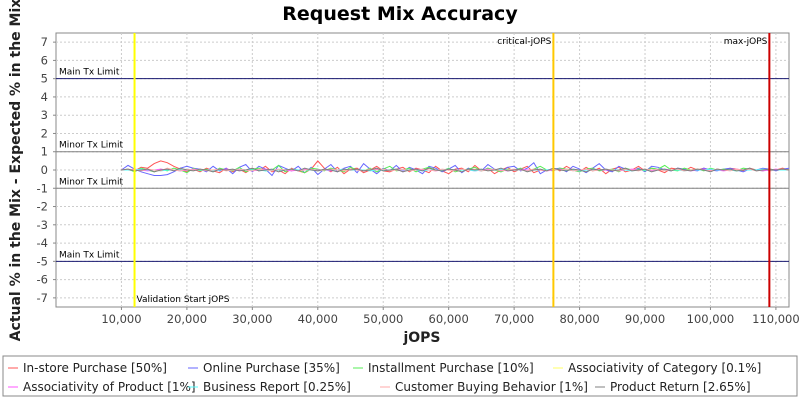 Image resolution: width=800 pixels, height=400 pixels. I want to click on series-layer, so click(455, 168).